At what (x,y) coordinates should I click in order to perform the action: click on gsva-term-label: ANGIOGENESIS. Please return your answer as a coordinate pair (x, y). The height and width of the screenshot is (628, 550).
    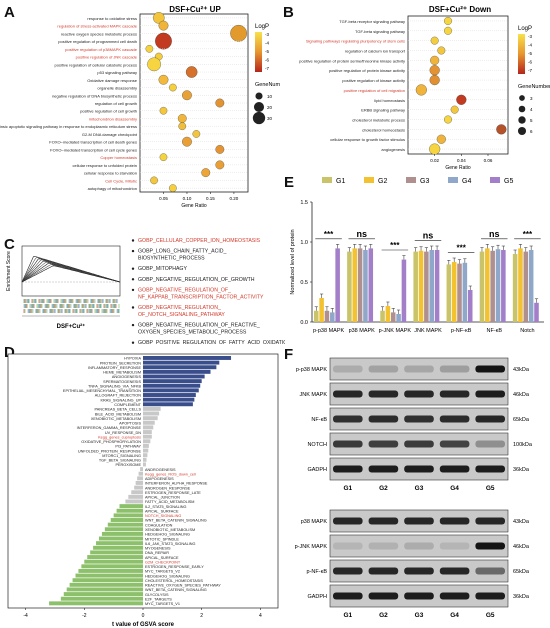
    Looking at the image, I should click on (127, 377).